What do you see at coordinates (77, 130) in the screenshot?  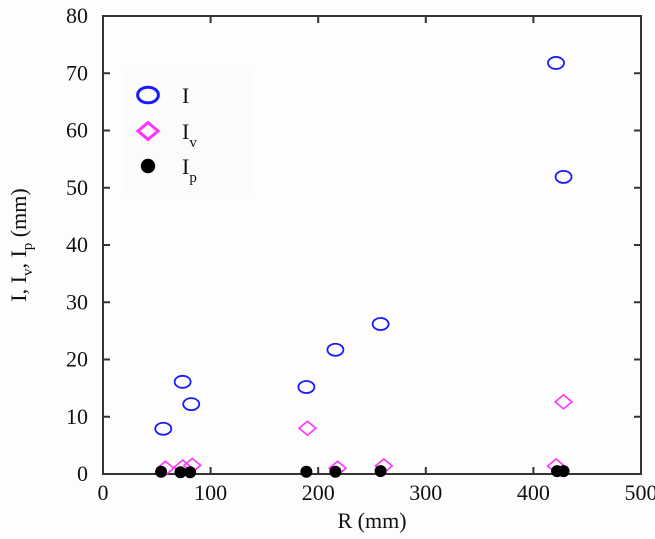 I see `y-tick-label: 60` at bounding box center [77, 130].